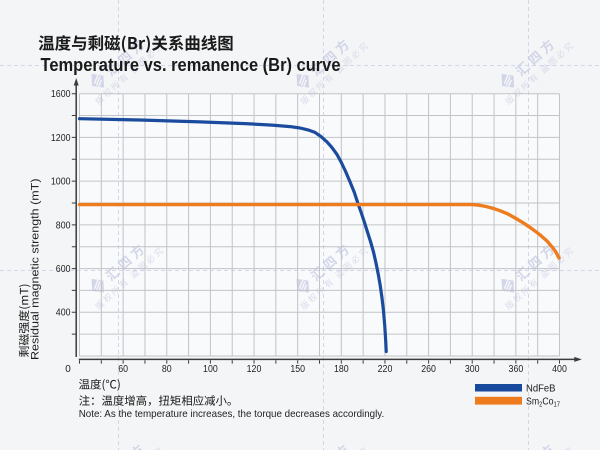 This screenshot has height=450, width=600. What do you see at coordinates (61, 94) in the screenshot?
I see `svg-text: 1600` at bounding box center [61, 94].